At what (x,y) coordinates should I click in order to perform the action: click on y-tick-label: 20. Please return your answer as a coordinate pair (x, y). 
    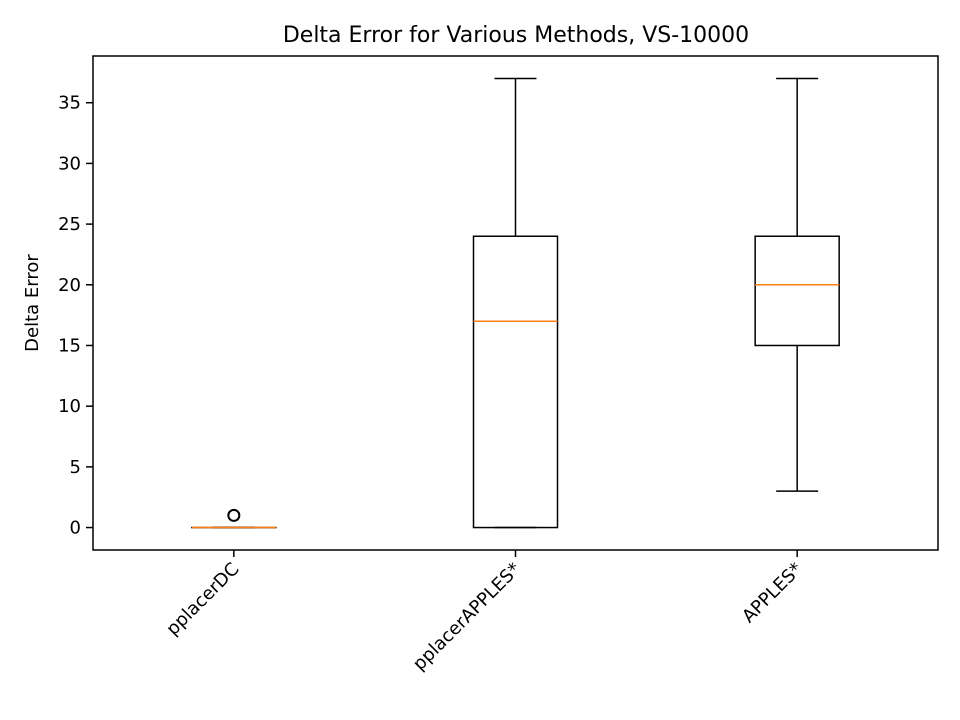
    Looking at the image, I should click on (69, 285).